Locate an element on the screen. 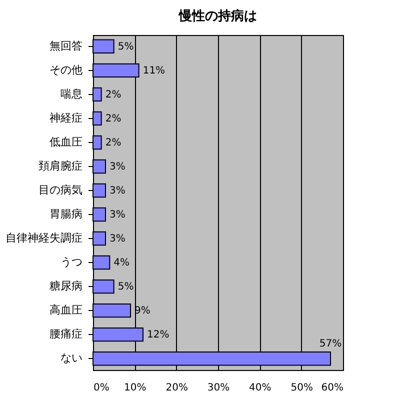 This screenshot has height=416, width=394. y-tick-label: ない is located at coordinates (71, 358).